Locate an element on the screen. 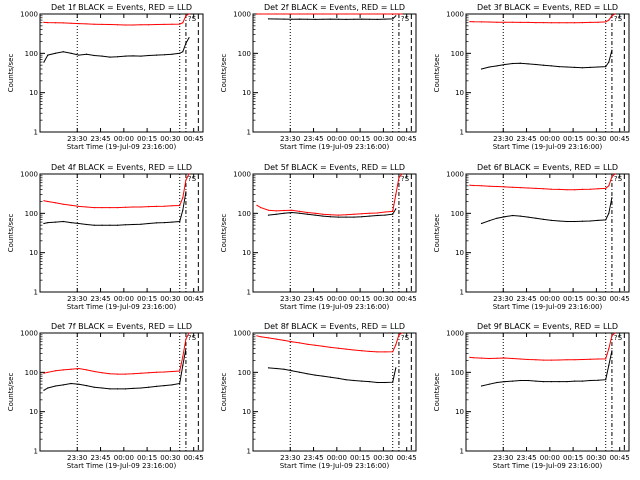 The height and width of the screenshot is (480, 640). x-tick-label: 00:00 is located at coordinates (550, 139).